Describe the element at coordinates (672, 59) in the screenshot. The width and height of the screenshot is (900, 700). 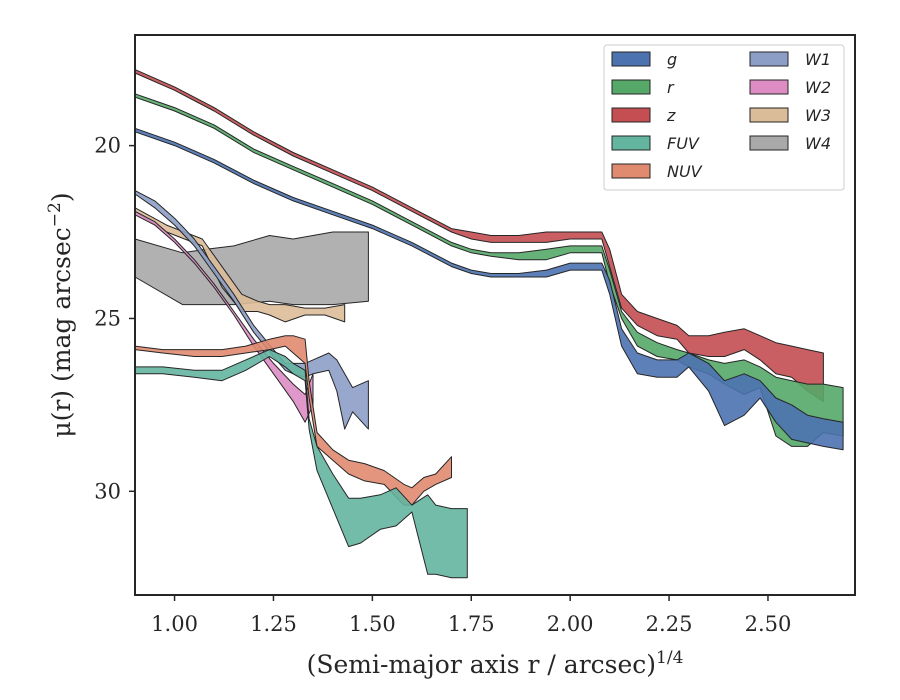
I see `legend-label-g: g` at that location.